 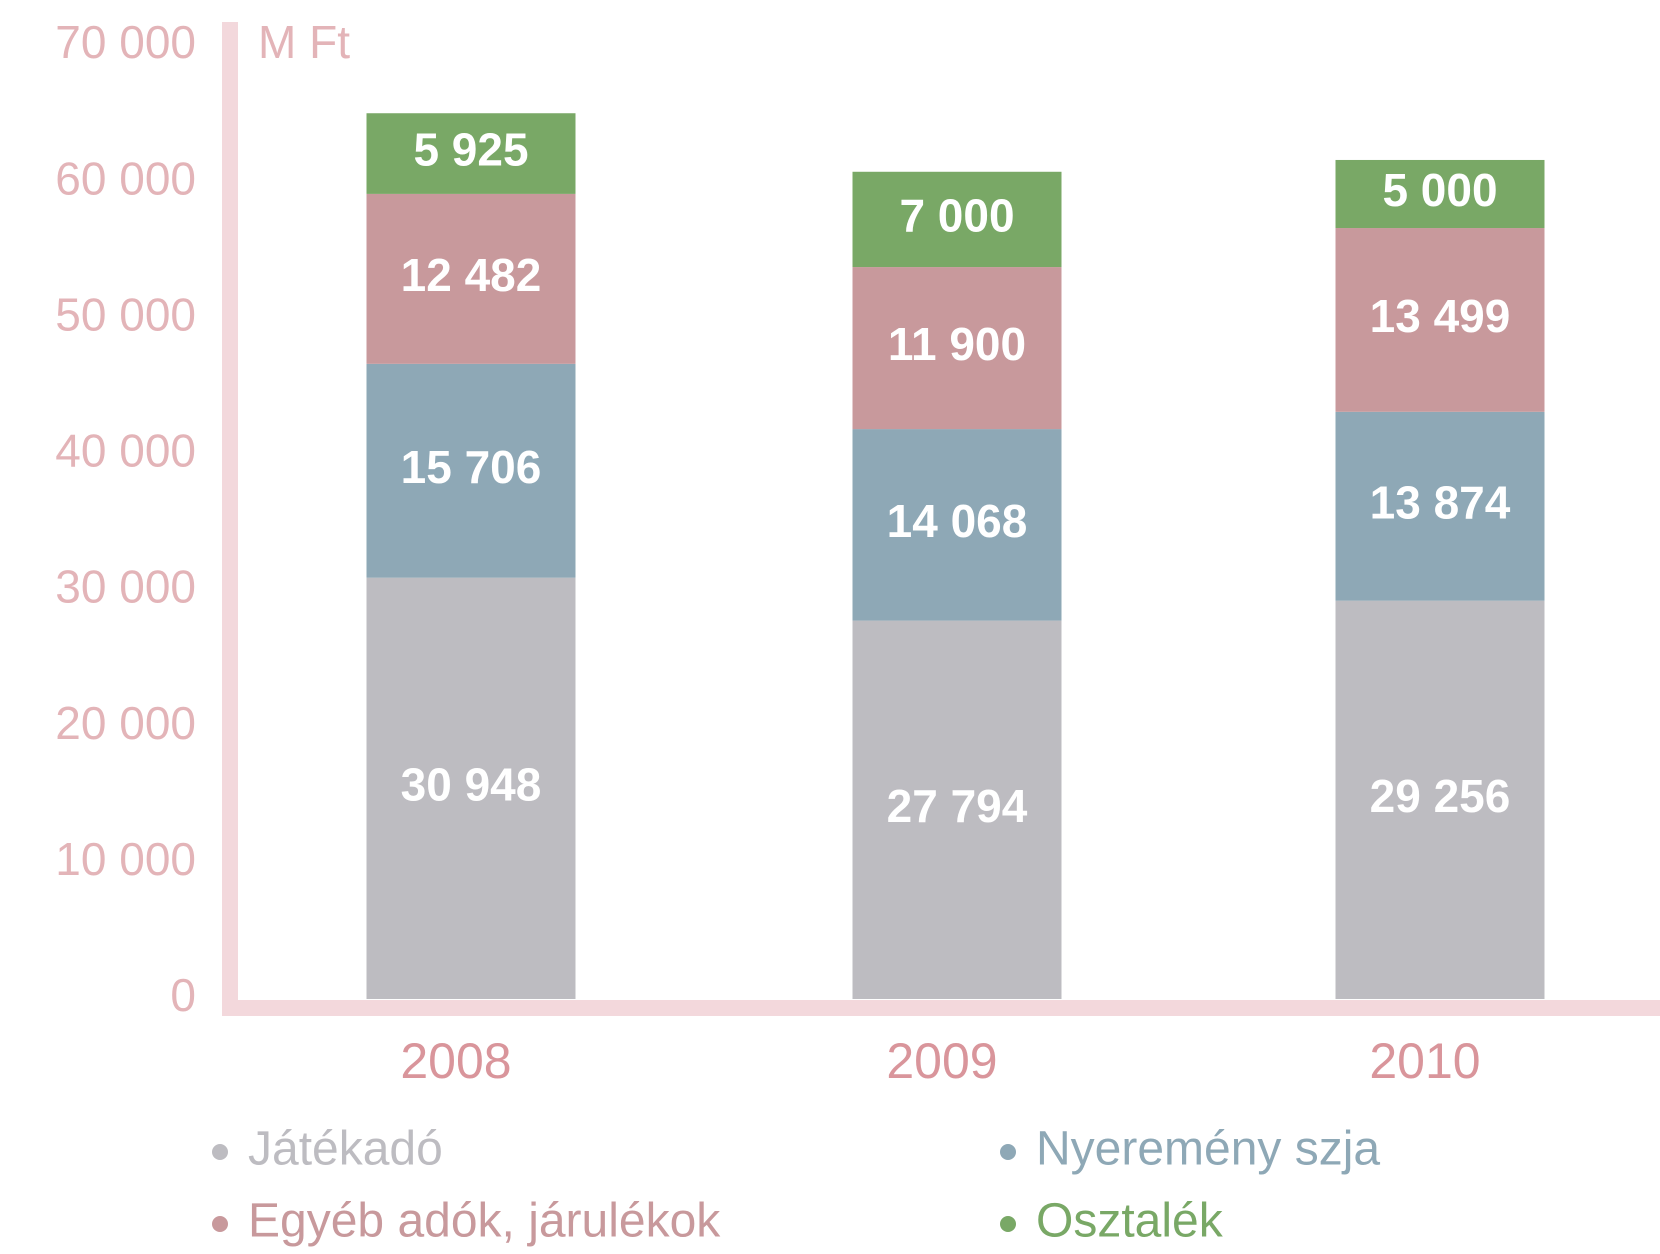 I want to click on legend-label: Nyeremény szja, so click(x=1208, y=1149).